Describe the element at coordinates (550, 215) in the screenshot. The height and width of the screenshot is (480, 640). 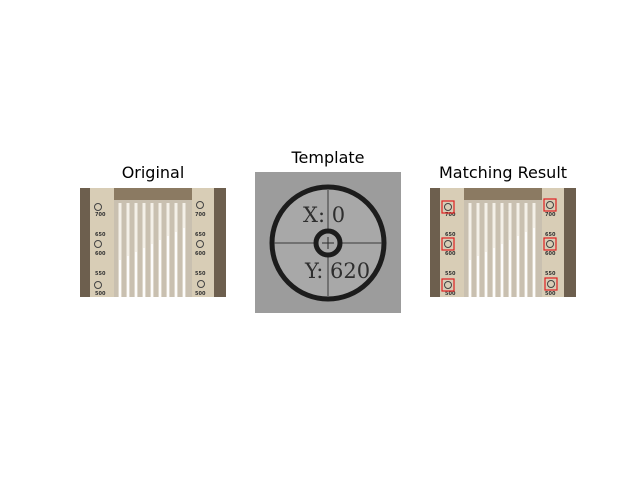
I see `result-scale-right-700: 700` at that location.